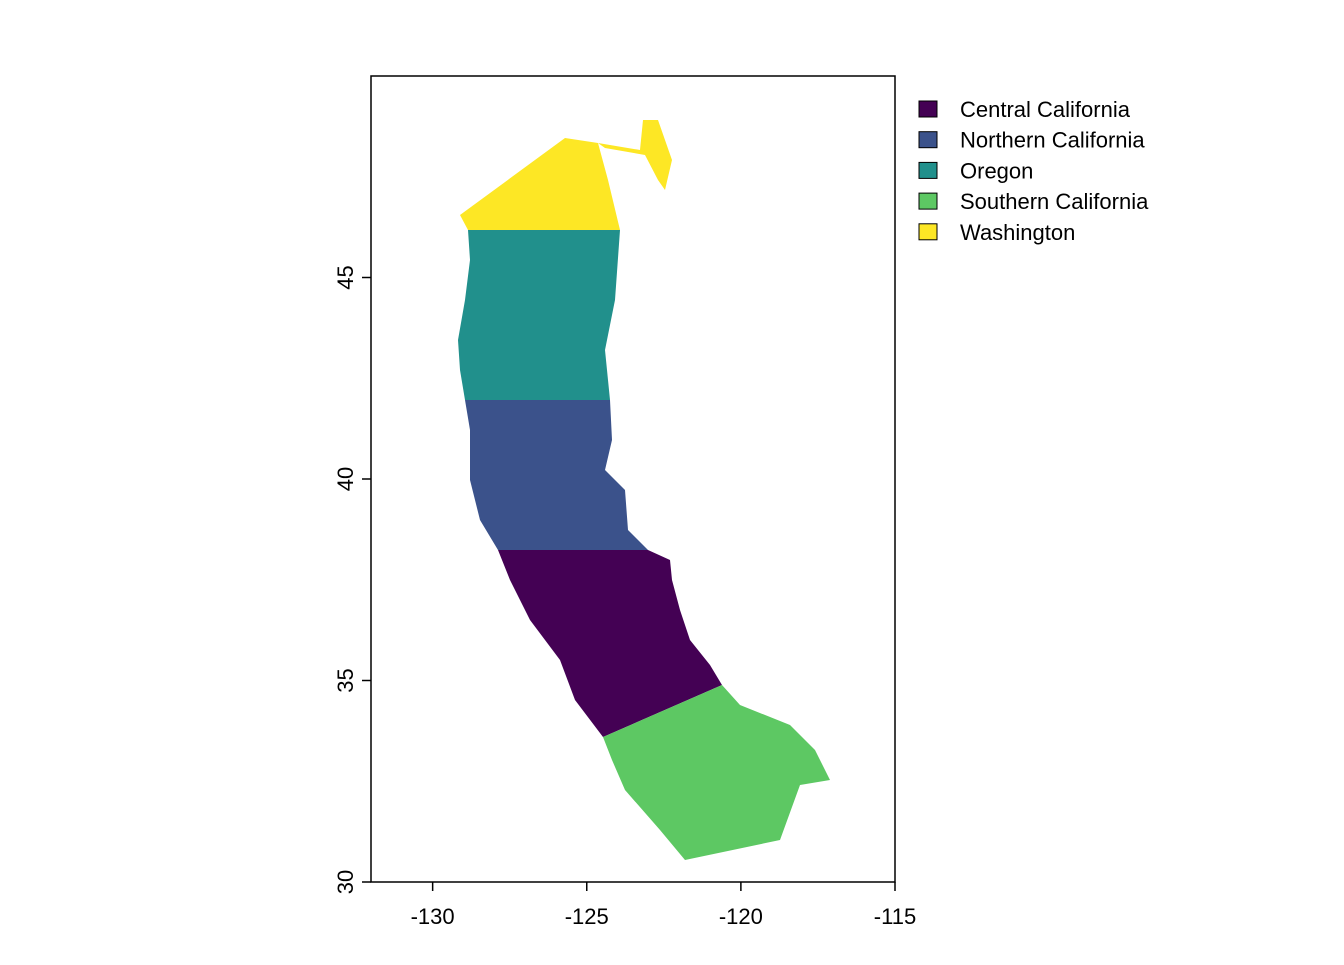  I want to click on x-tick-label: -130, so click(433, 916).